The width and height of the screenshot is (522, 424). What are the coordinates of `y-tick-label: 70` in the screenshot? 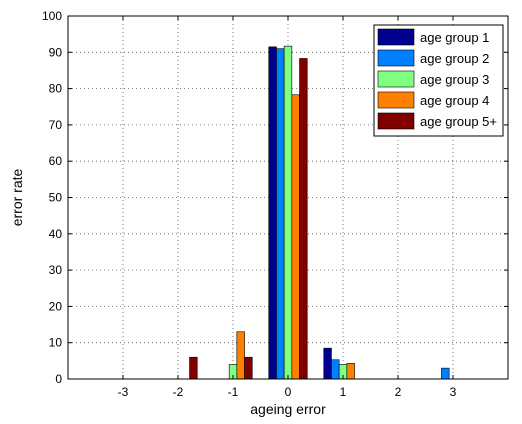 It's located at (56, 125).